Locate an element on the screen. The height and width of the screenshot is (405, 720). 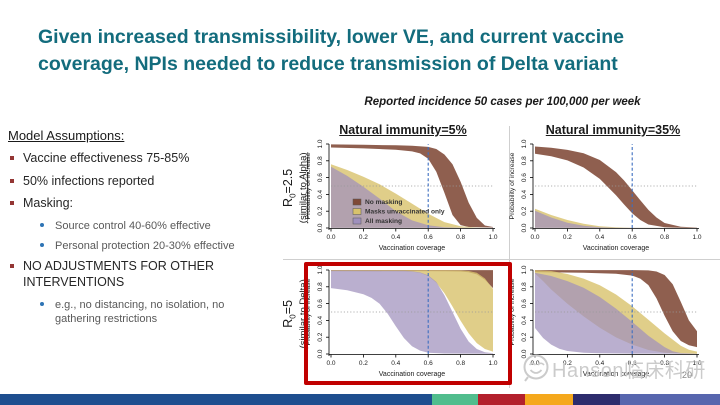
hanson-smiley-icon is located at coordinates (536, 368).